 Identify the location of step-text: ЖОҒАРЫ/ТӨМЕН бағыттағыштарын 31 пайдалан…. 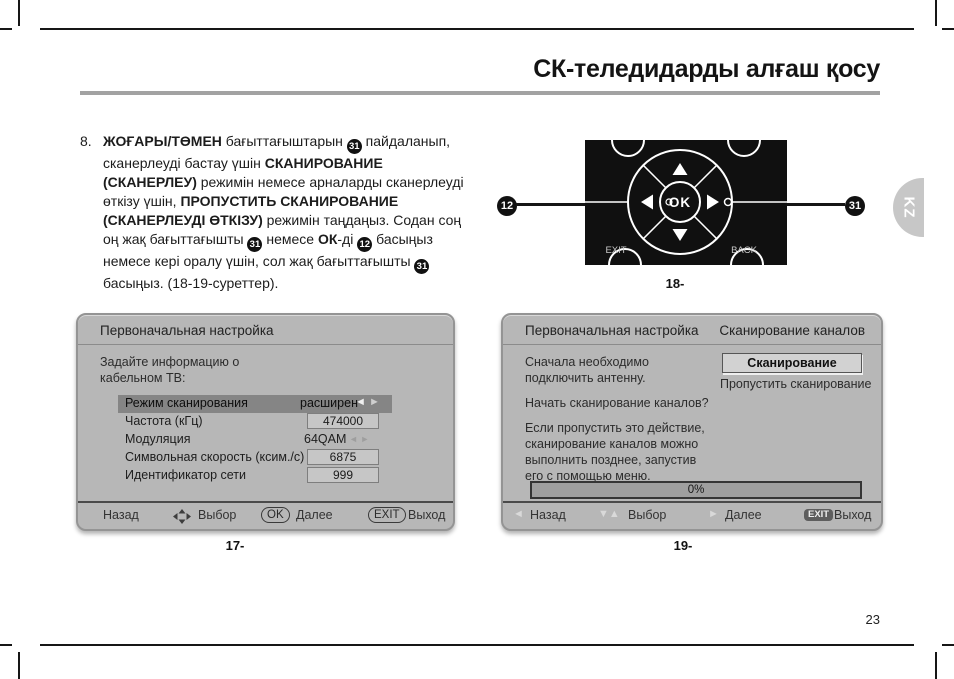
(283, 212).